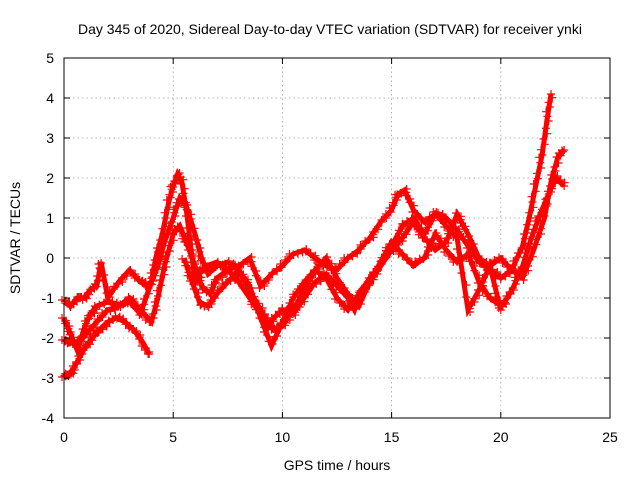 Image resolution: width=640 pixels, height=480 pixels. I want to click on x-tick-label: 15, so click(392, 437).